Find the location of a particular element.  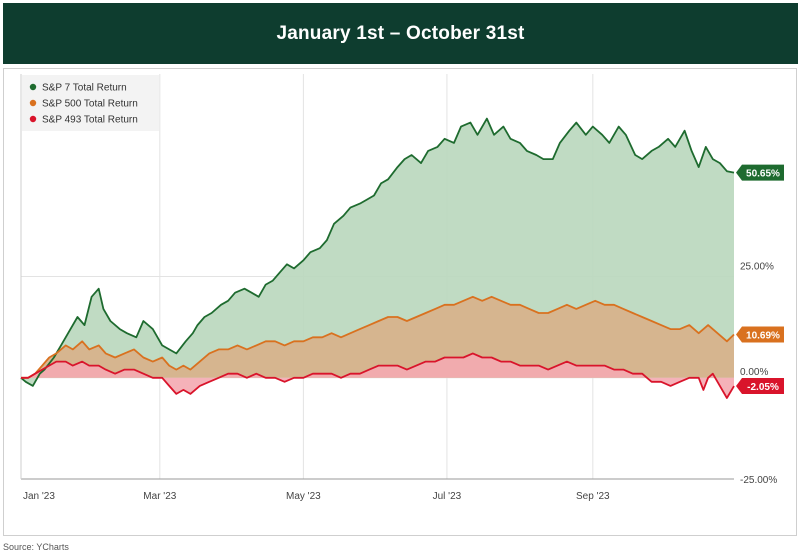

y-tick-label: 0.00% is located at coordinates (754, 372).